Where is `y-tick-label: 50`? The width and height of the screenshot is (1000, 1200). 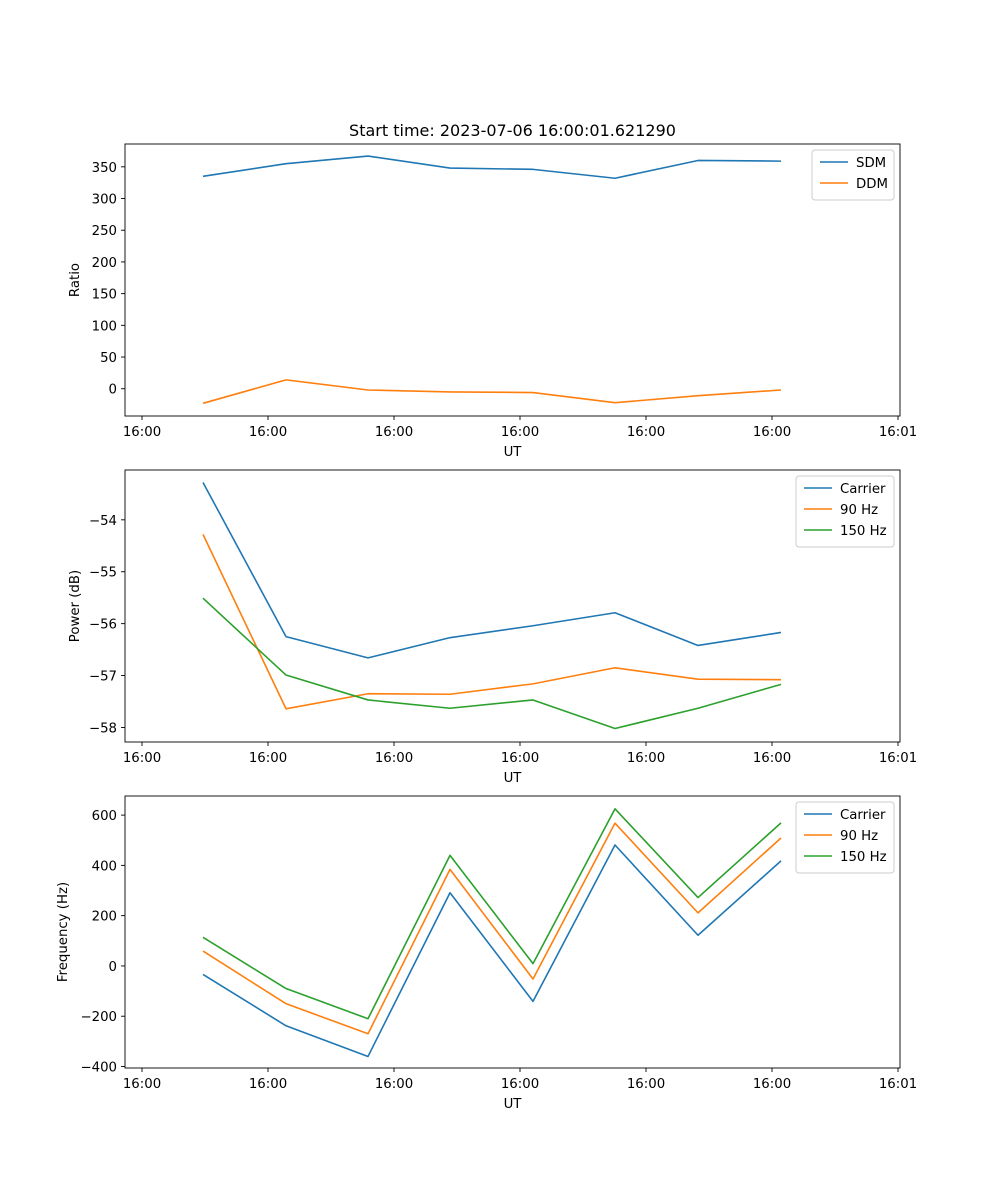
y-tick-label: 50 is located at coordinates (108, 358).